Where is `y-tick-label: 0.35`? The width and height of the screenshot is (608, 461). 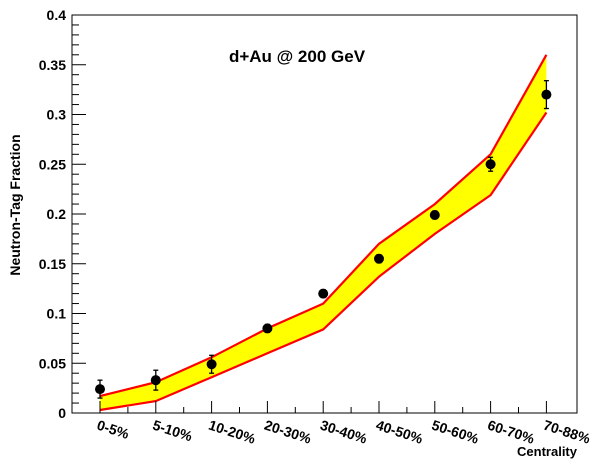 y-tick-label: 0.35 is located at coordinates (52, 65).